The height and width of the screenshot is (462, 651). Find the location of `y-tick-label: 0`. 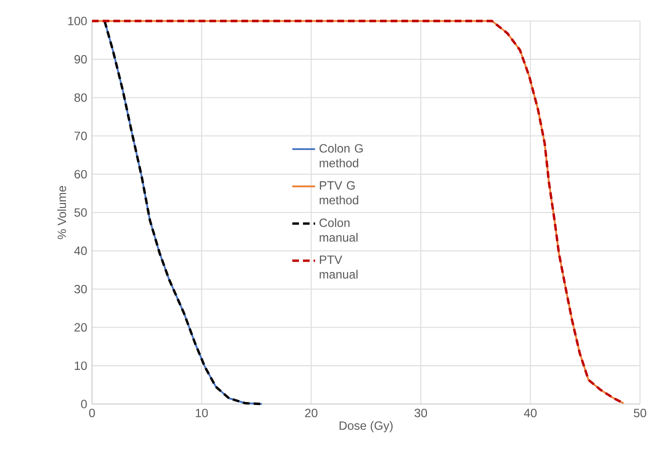

y-tick-label: 0 is located at coordinates (84, 404).